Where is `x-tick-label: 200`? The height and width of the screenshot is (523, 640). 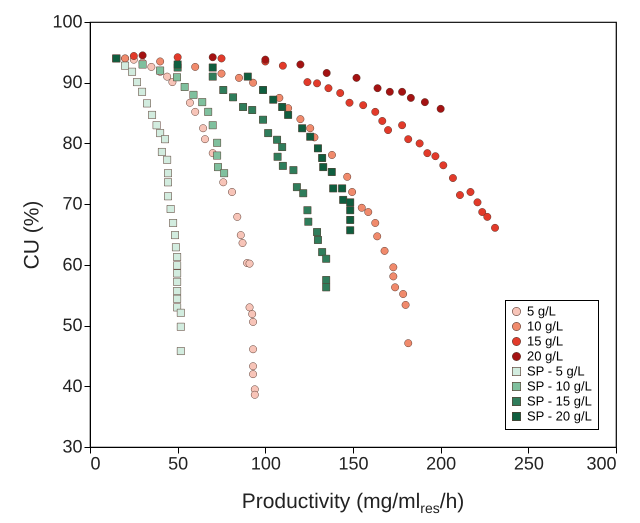 x-tick-label: 200 is located at coordinates (441, 464).